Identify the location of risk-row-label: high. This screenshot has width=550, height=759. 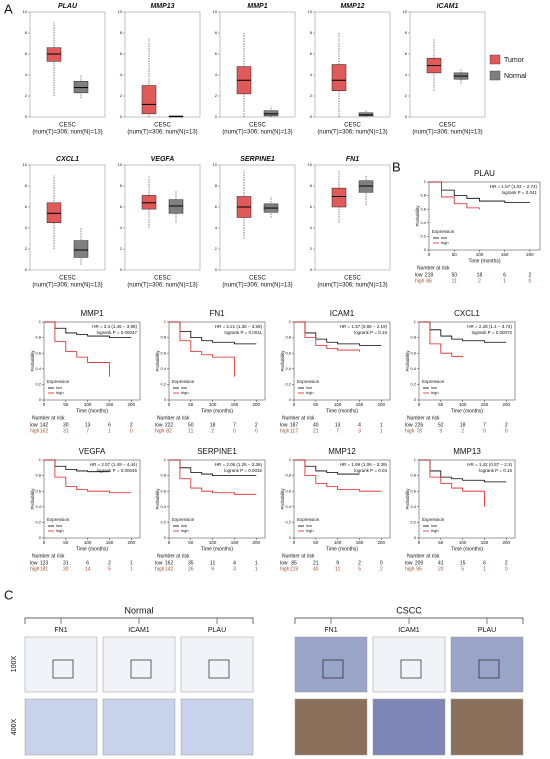
(410, 569).